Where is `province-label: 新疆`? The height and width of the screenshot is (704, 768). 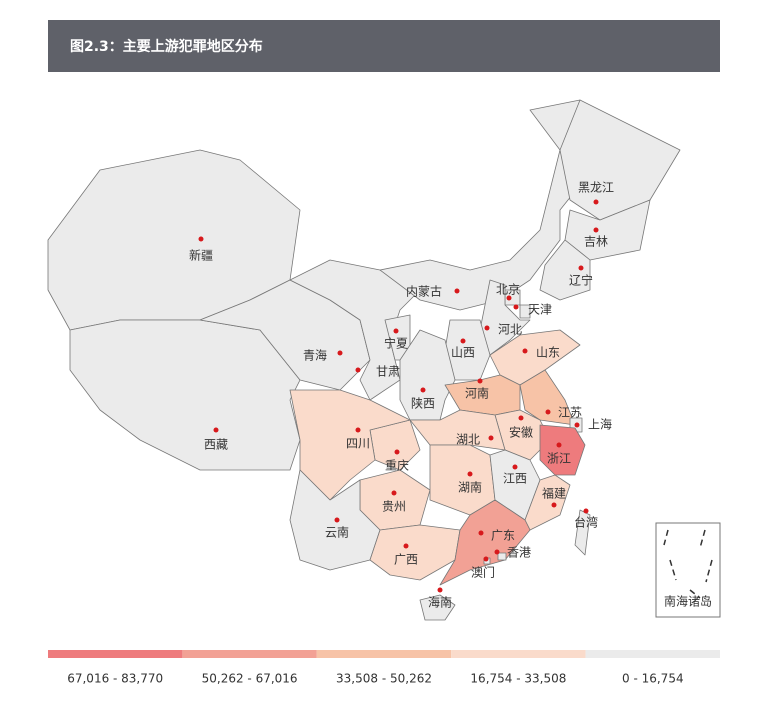
province-label: 新疆 is located at coordinates (201, 255).